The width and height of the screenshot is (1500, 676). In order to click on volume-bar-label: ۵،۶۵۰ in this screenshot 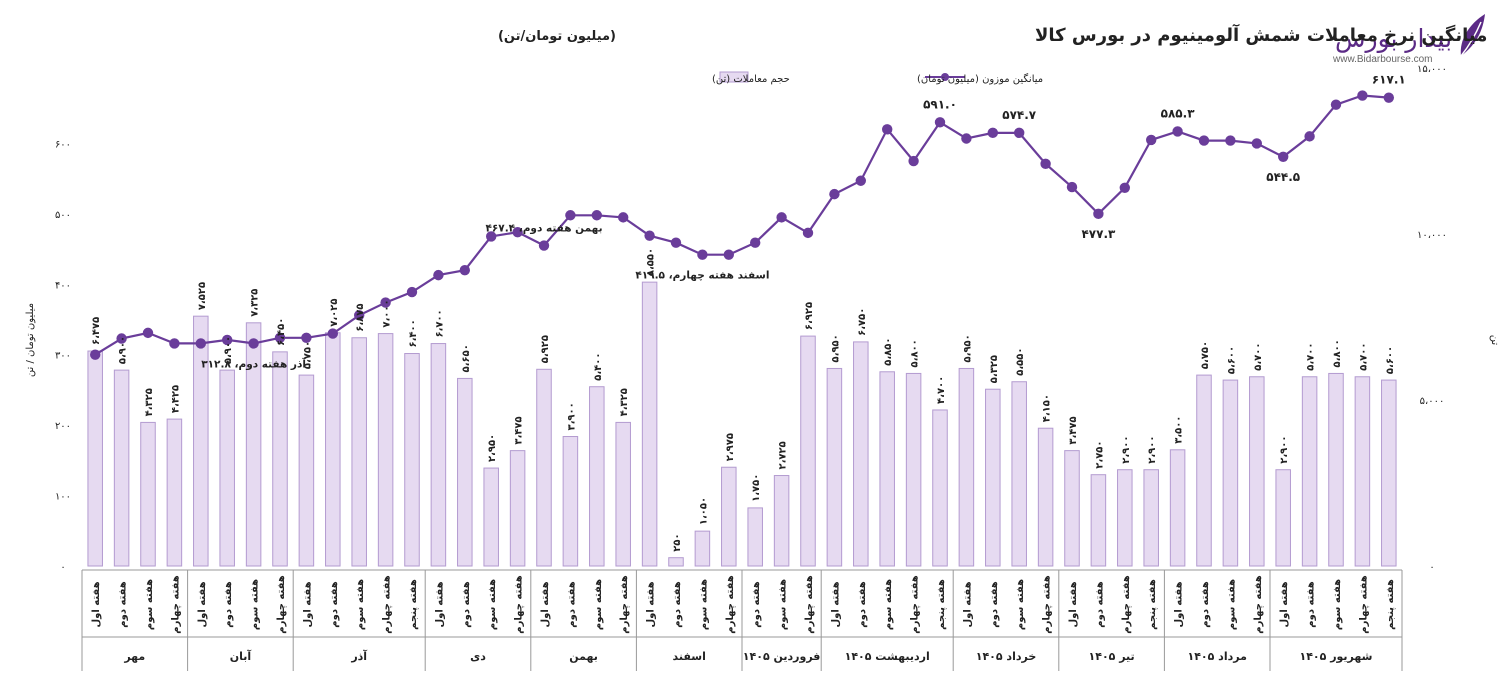, I will do `click(466, 358)`.